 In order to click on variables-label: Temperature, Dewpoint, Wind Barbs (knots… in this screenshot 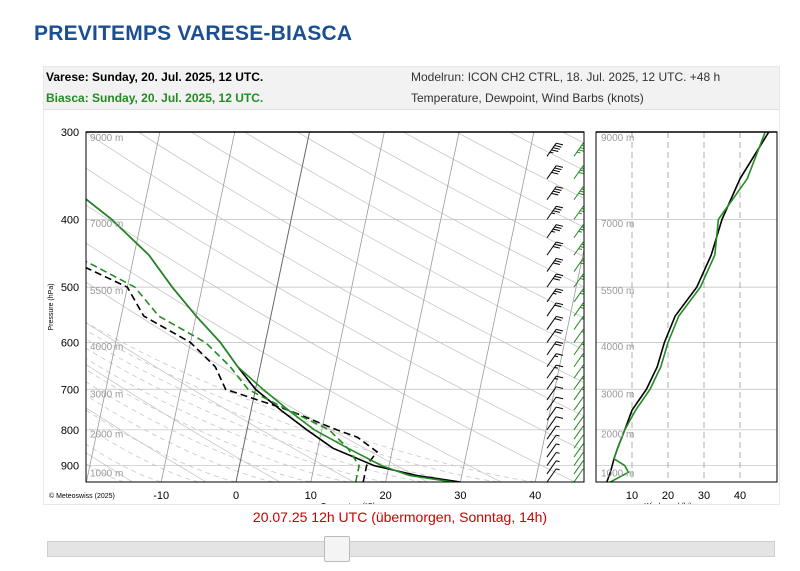, I will do `click(527, 98)`.